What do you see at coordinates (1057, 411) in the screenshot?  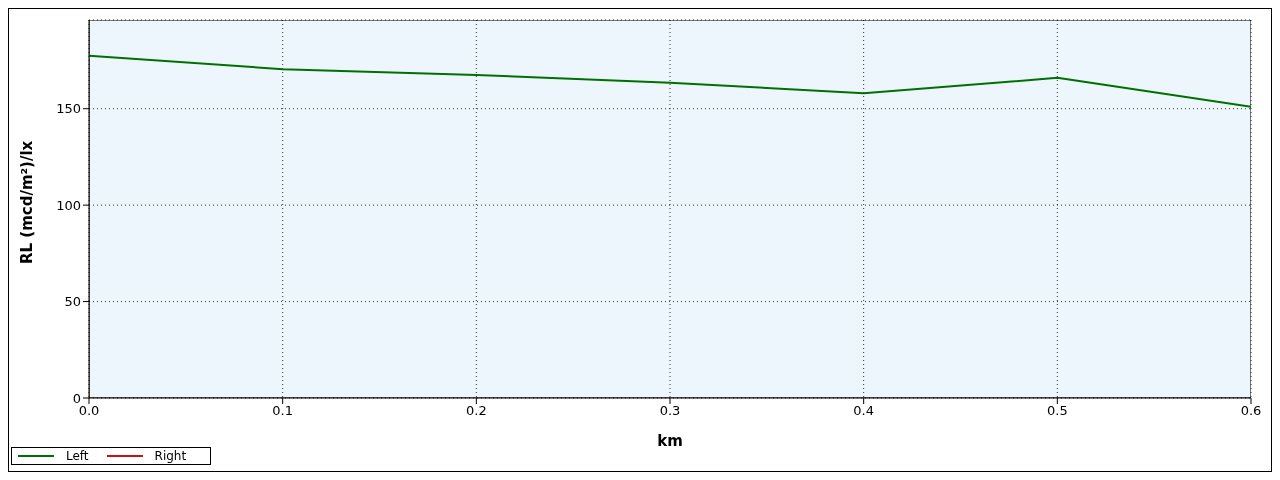 I see `x-tick-label: 0.5` at bounding box center [1057, 411].